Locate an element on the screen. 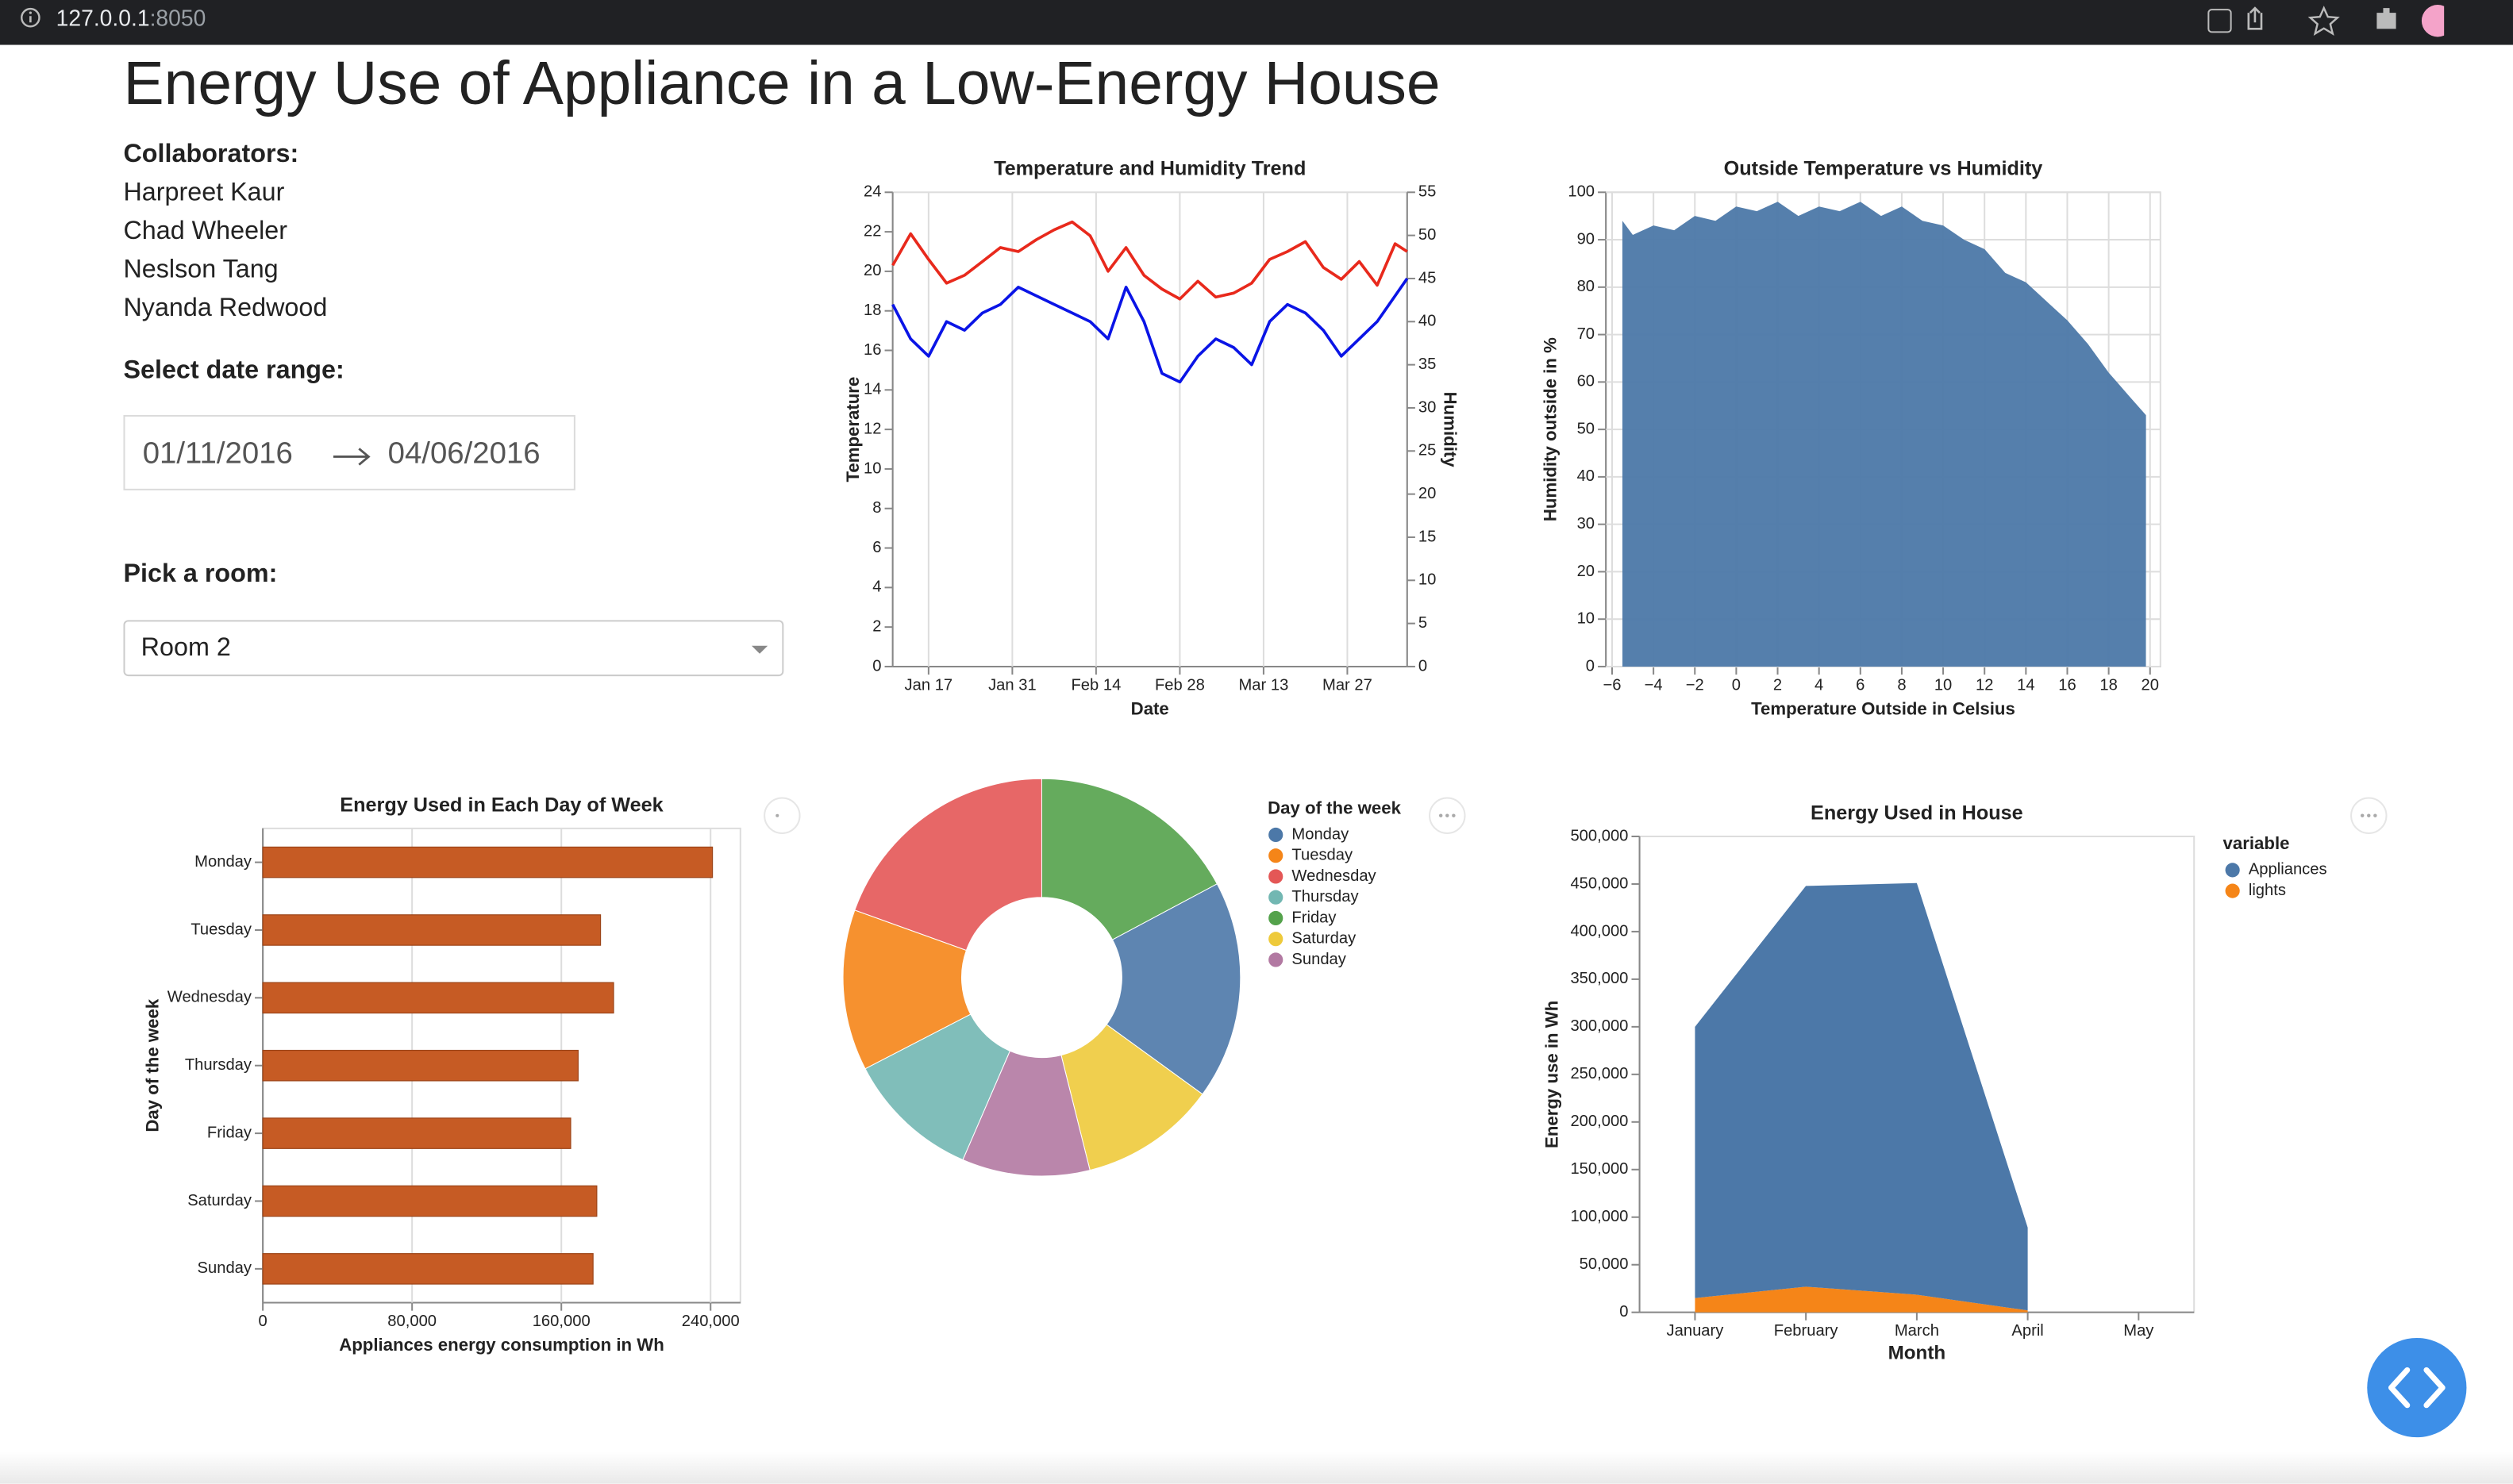 This screenshot has height=1484, width=2513. collaborators-label: Collaborators: is located at coordinates (211, 154).